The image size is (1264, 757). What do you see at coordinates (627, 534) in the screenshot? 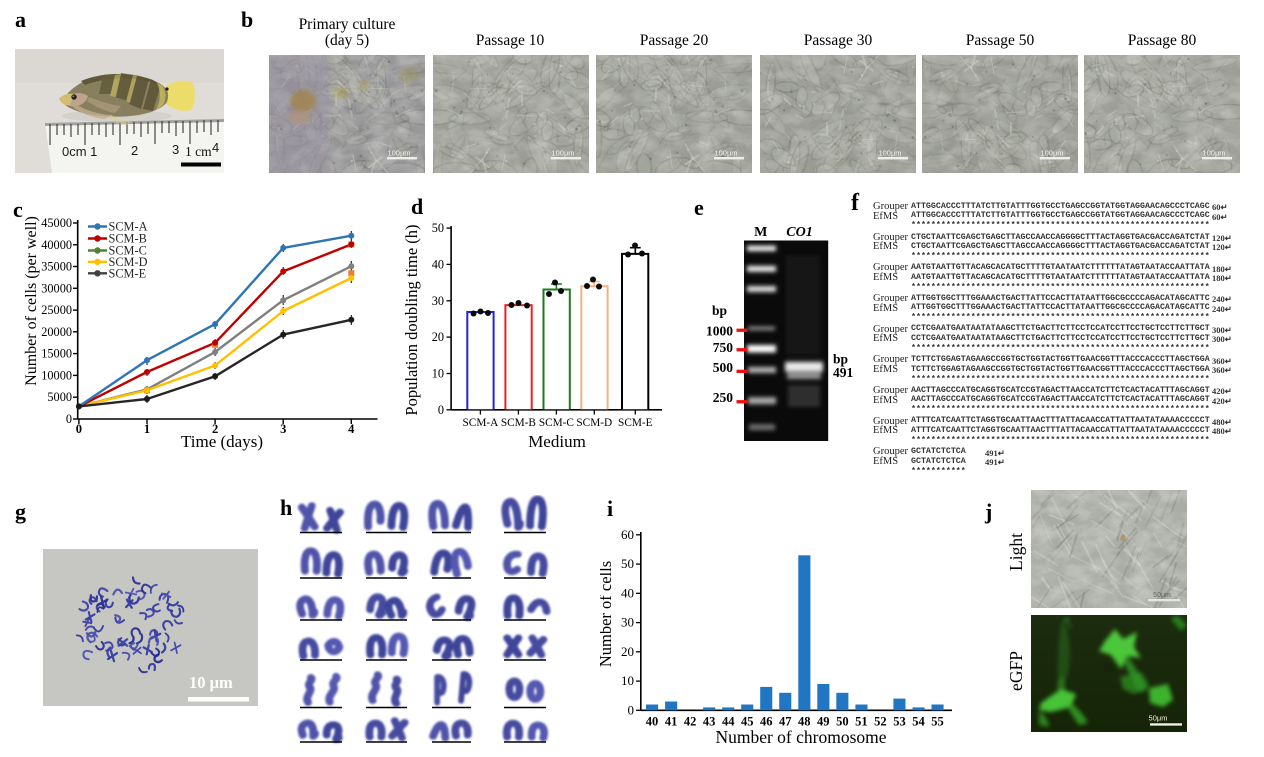
I see `svg-text: 60` at bounding box center [627, 534].